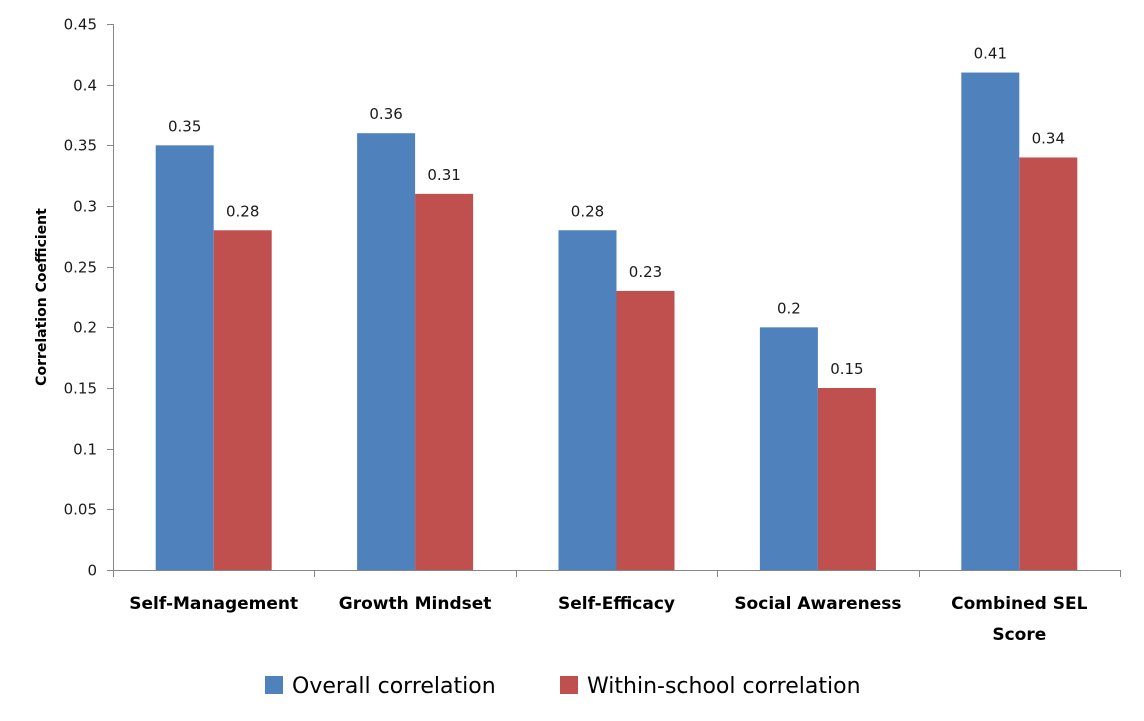 The height and width of the screenshot is (721, 1144). Describe the element at coordinates (92, 571) in the screenshot. I see `y-tick-label: 0` at that location.